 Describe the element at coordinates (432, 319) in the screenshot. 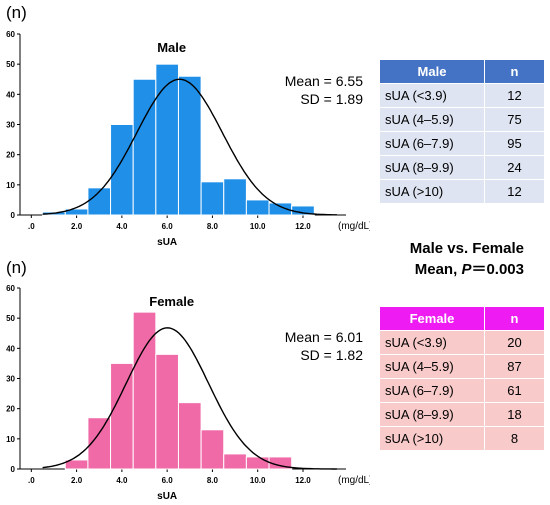

I see `female-table-header-group: Female` at that location.